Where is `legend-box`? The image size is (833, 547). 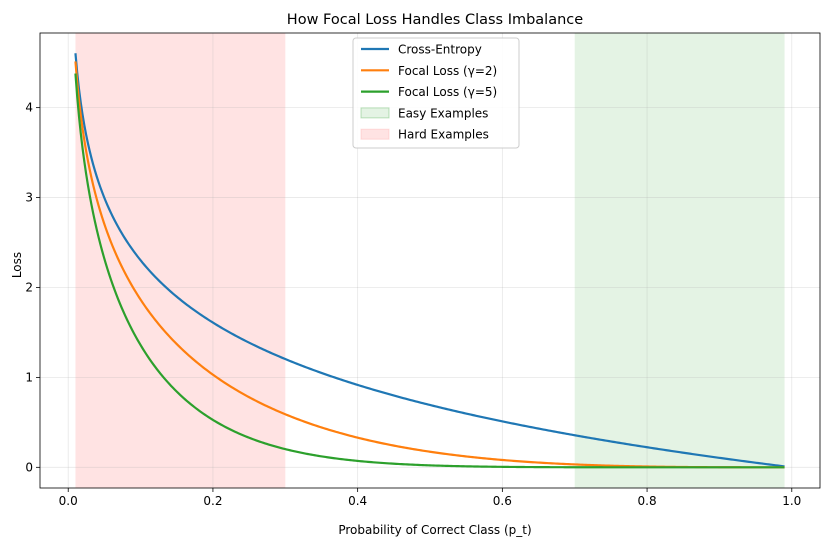
legend-box is located at coordinates (436, 93).